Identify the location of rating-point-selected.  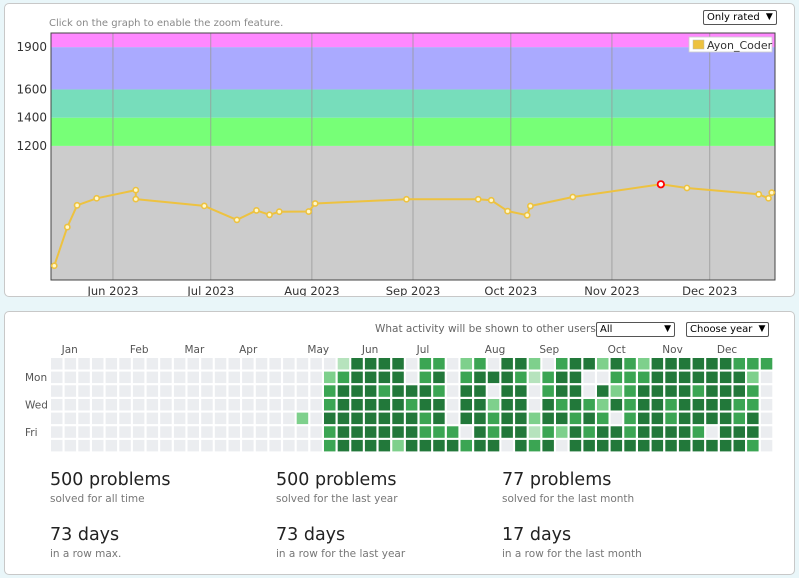
(660, 184).